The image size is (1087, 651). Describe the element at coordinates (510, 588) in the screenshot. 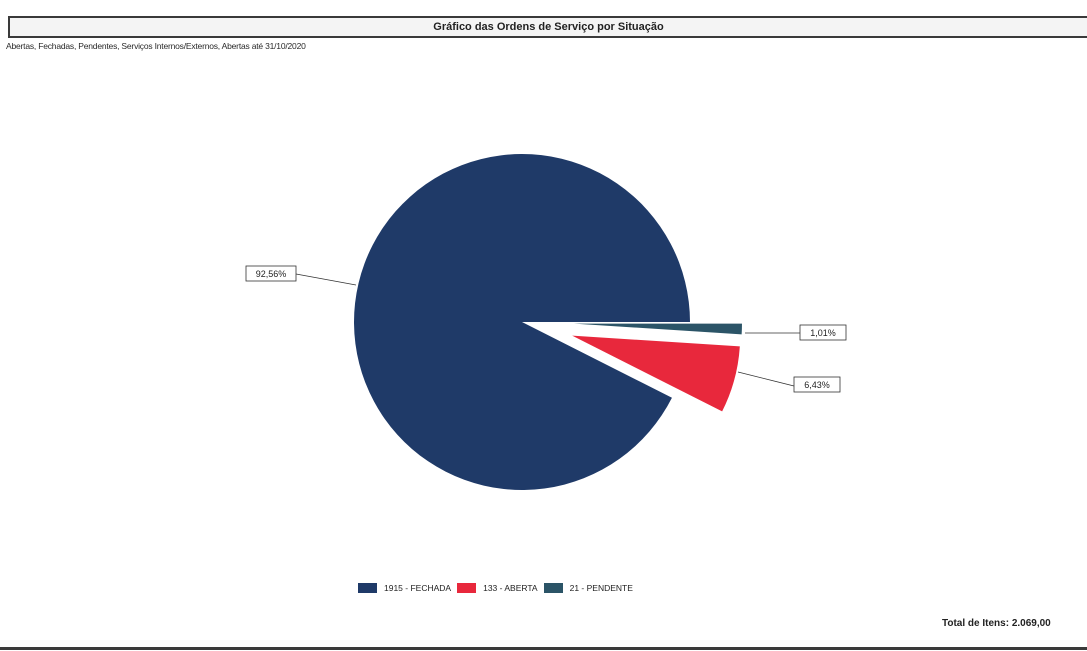

I see `legend-label-aberta: 133 - ABERTA` at that location.